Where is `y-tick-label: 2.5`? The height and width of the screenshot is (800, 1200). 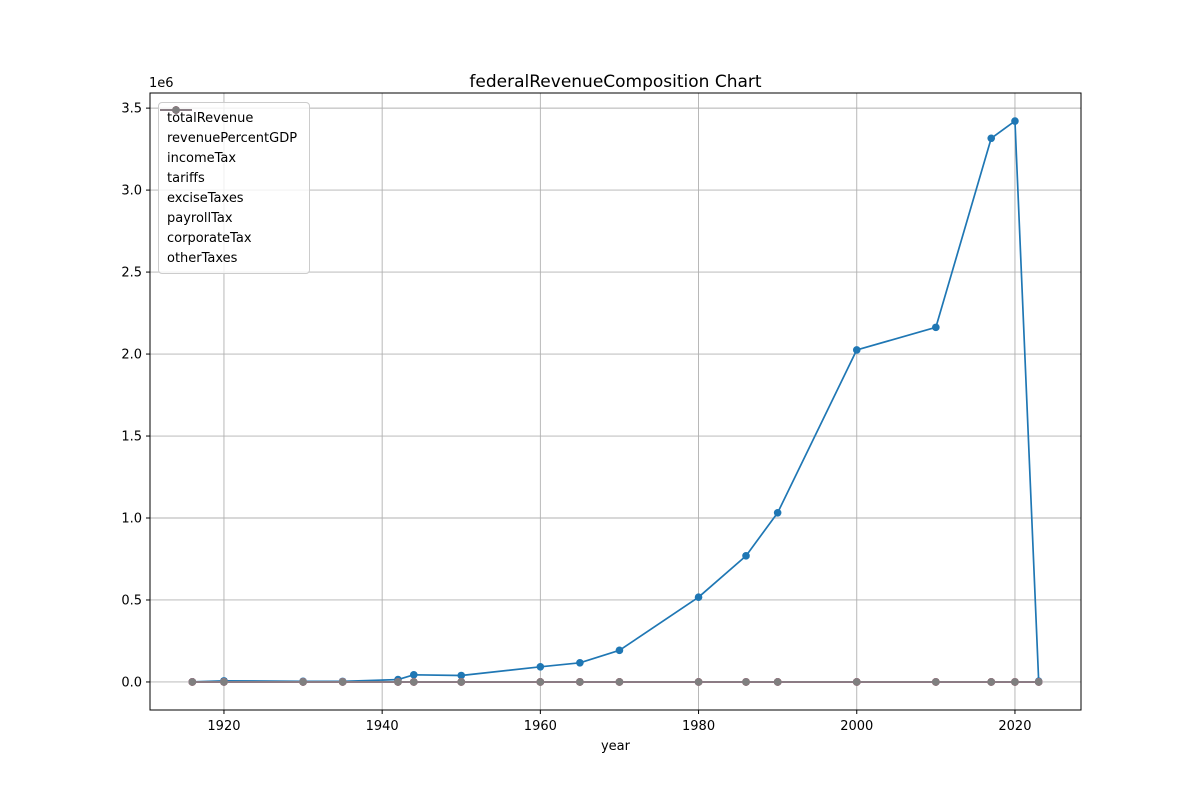 y-tick-label: 2.5 is located at coordinates (131, 273).